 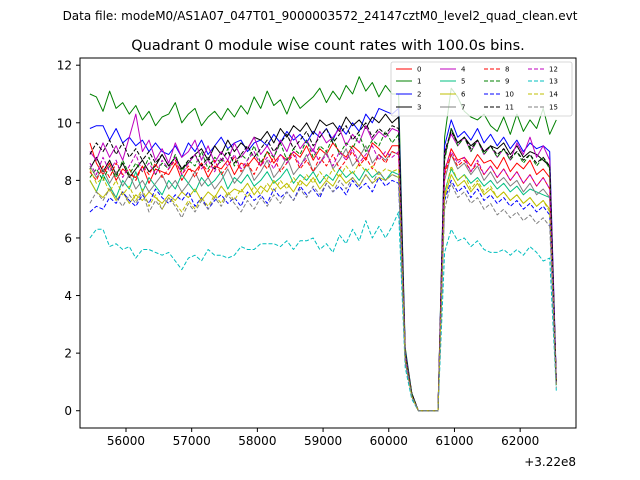 I want to click on legend-label-11: 11, so click(x=509, y=108).